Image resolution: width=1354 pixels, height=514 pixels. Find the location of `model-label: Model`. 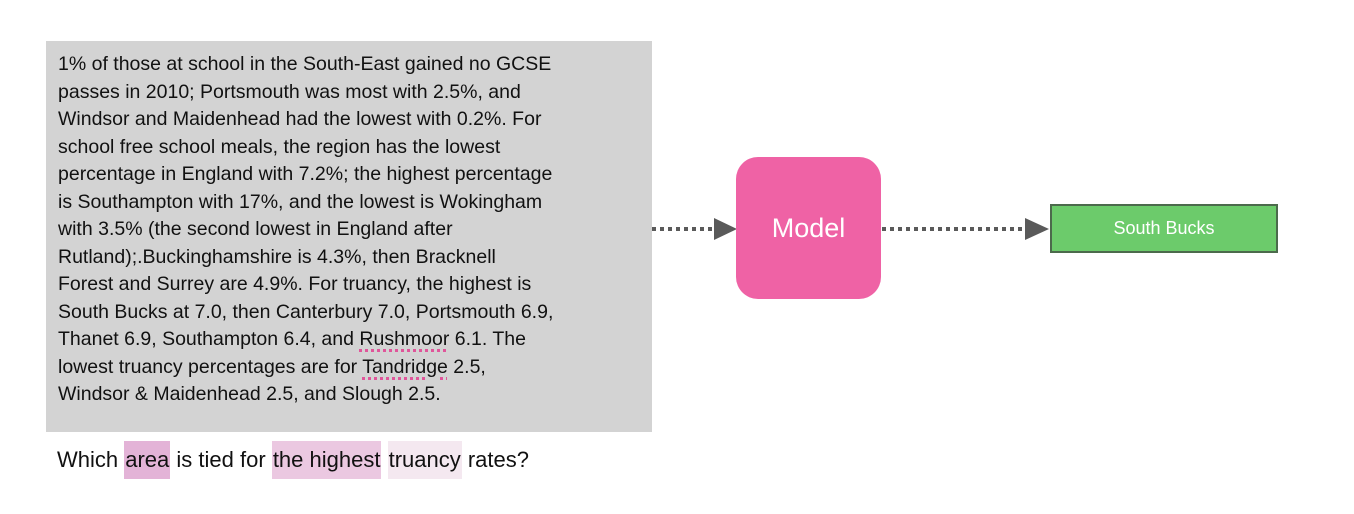

model-label: Model is located at coordinates (809, 228).